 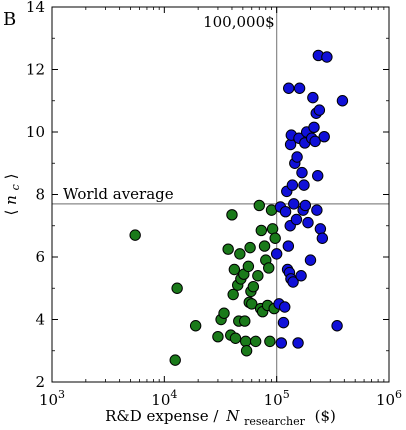 What do you see at coordinates (277, 398) in the screenshot?
I see `x-tick-label: 10⁵` at bounding box center [277, 398].